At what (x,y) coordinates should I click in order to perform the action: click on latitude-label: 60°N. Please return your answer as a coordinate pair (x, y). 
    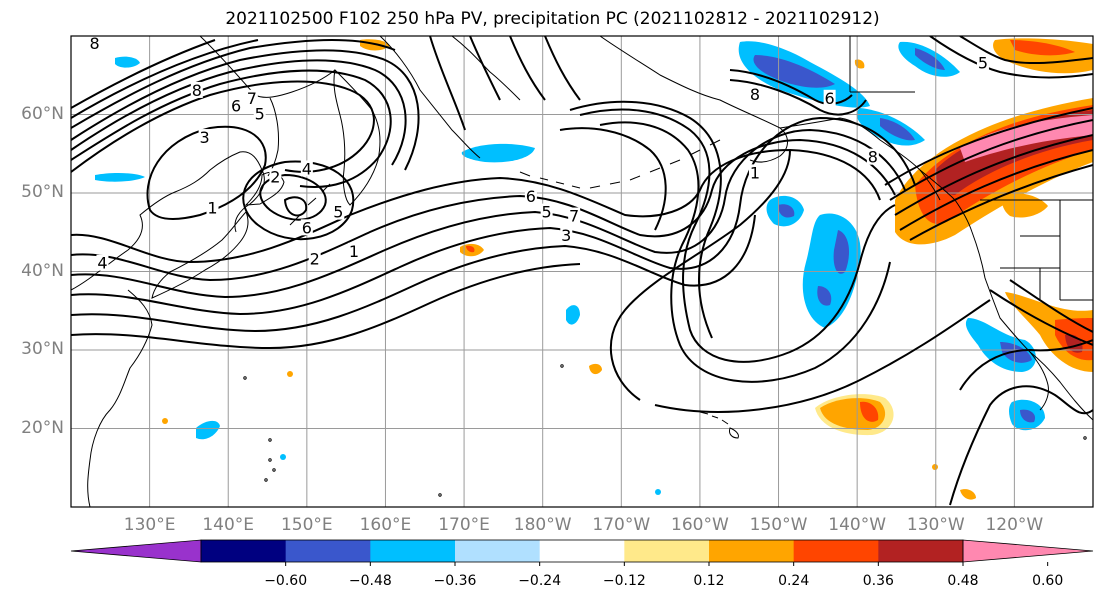
    Looking at the image, I should click on (42, 113).